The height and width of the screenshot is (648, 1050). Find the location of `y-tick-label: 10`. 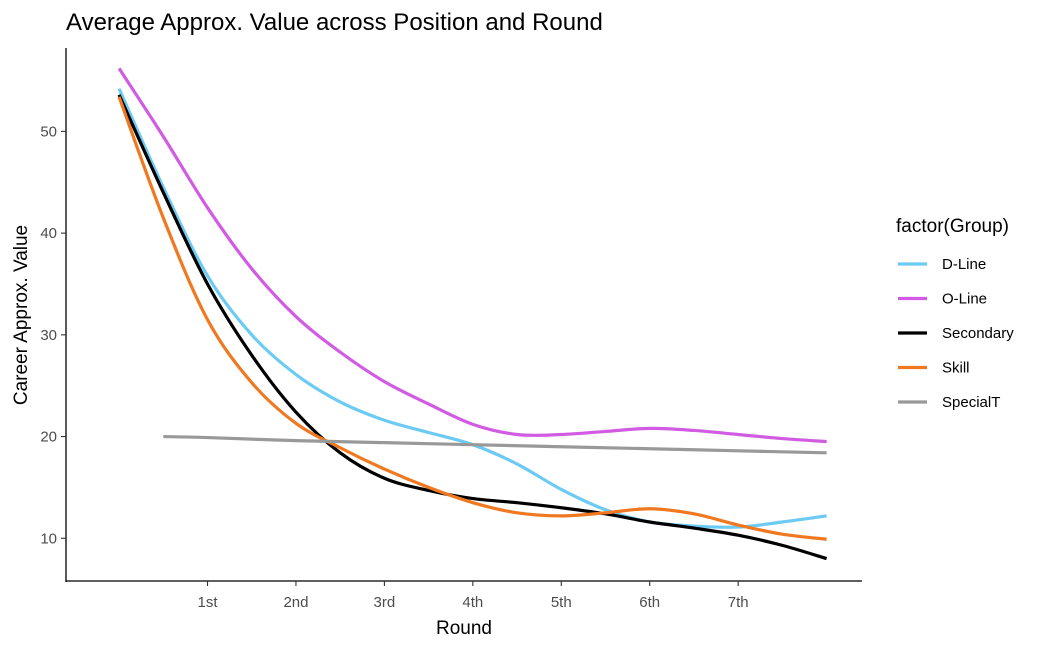

y-tick-label: 10 is located at coordinates (48, 538).